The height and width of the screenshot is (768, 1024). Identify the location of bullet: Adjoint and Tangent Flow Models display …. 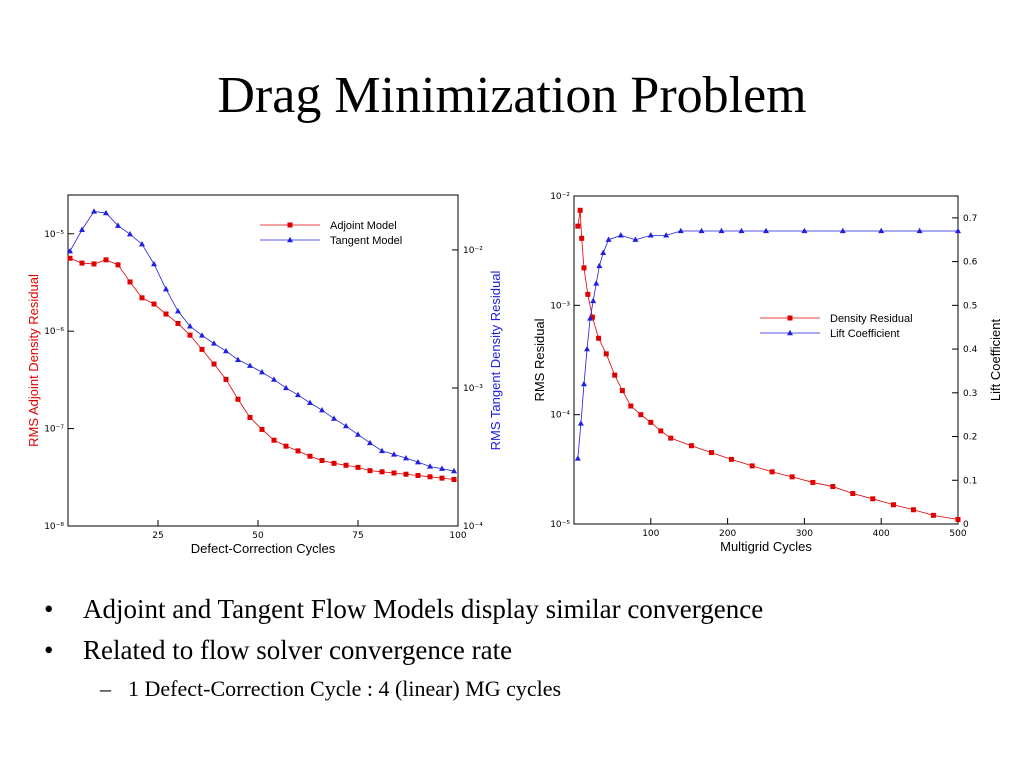
(423, 609).